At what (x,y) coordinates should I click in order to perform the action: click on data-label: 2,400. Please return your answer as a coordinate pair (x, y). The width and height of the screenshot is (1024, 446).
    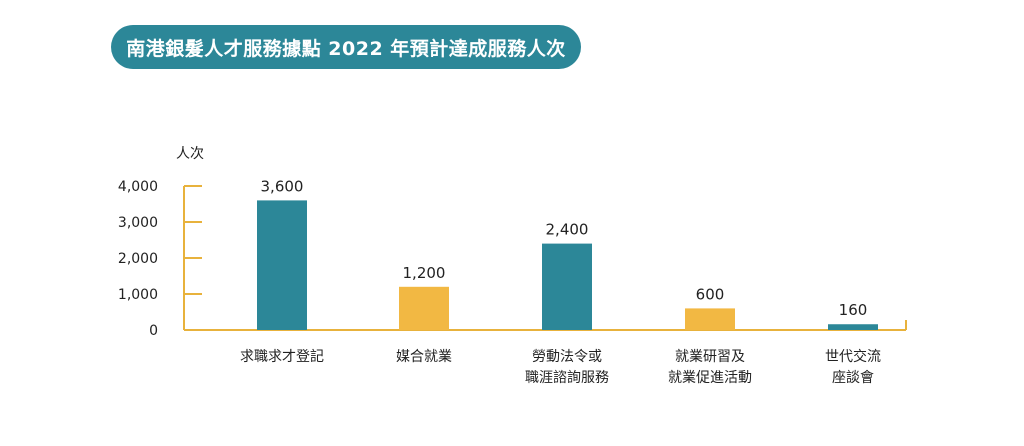
    Looking at the image, I should click on (567, 230).